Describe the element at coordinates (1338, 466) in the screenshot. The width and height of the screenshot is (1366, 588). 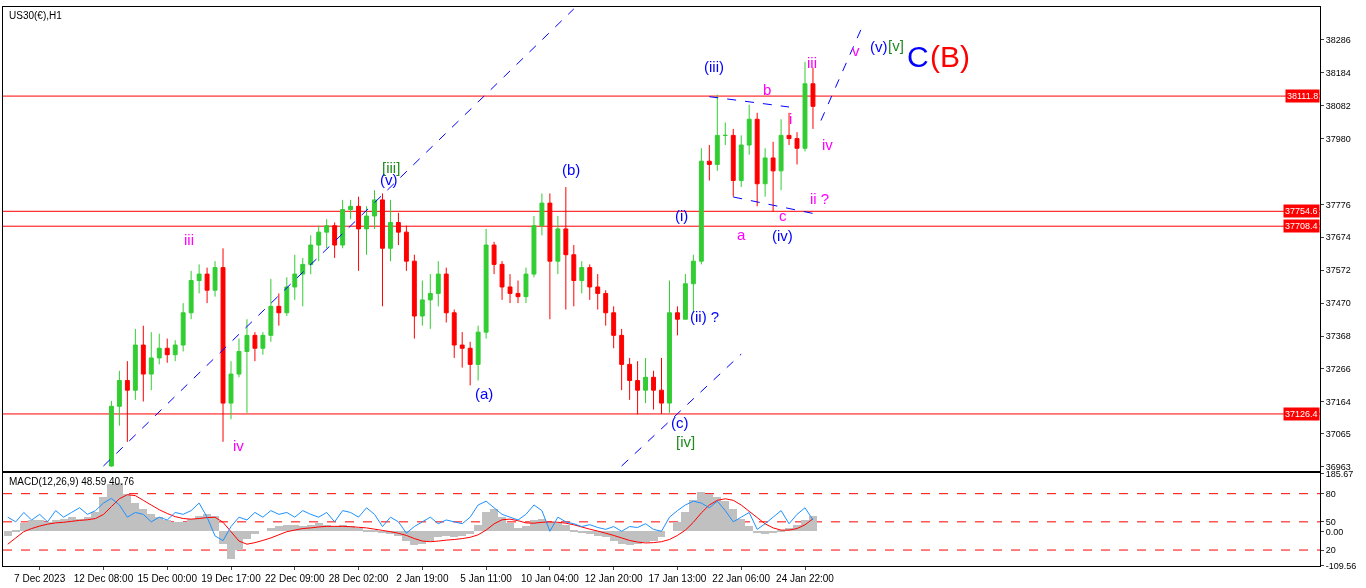
I see `y-tick-label: 36963` at that location.